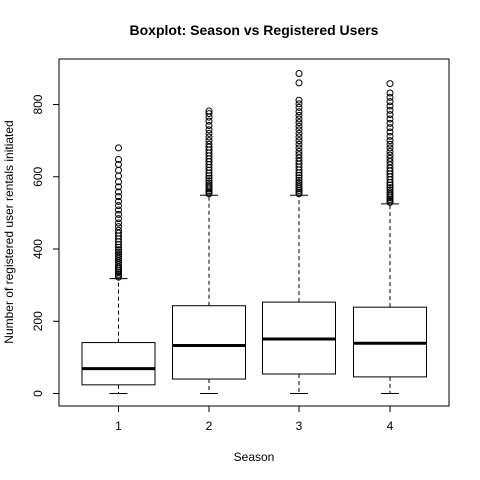 The height and width of the screenshot is (480, 480). Describe the element at coordinates (254, 419) in the screenshot. I see `x-axis: 1 2 3 4` at that location.